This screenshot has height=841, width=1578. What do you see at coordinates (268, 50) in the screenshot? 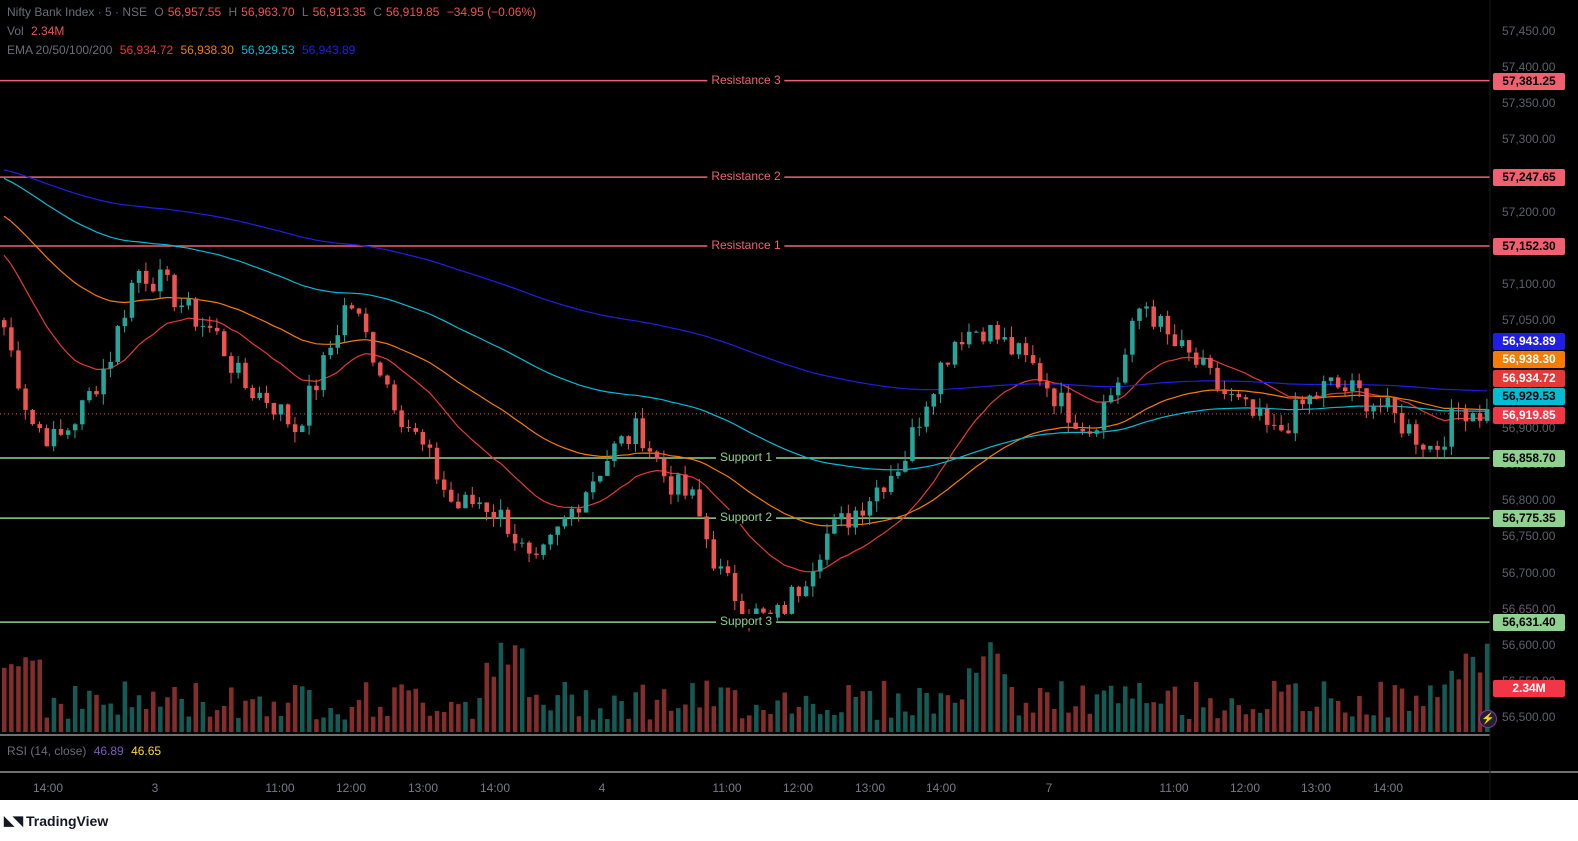
I see `ema100-value: 56,929.53` at bounding box center [268, 50].